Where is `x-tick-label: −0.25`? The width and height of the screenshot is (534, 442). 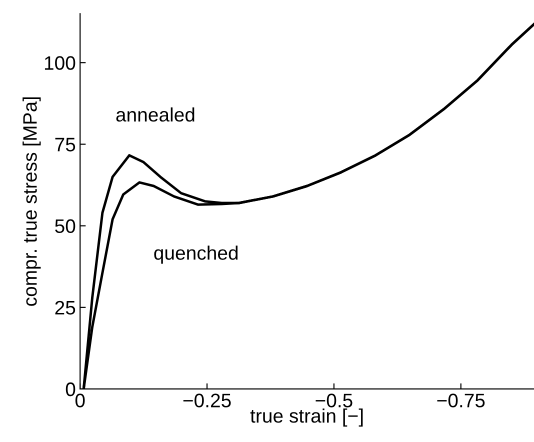
x-tick-label: −0.25 is located at coordinates (207, 401).